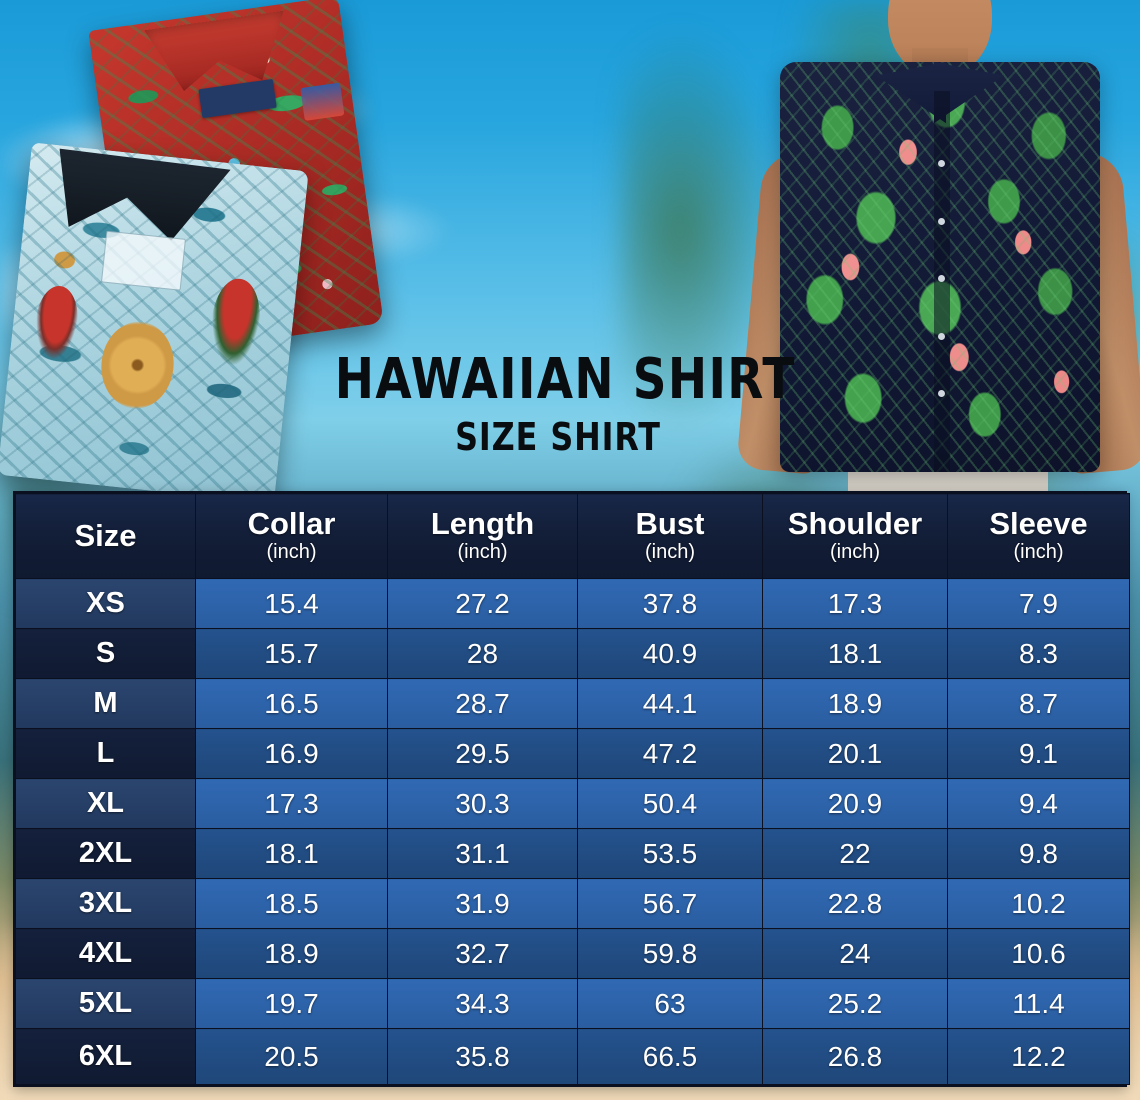 The image size is (1140, 1100). Describe the element at coordinates (670, 523) in the screenshot. I see `column-header-label: Bust` at that location.